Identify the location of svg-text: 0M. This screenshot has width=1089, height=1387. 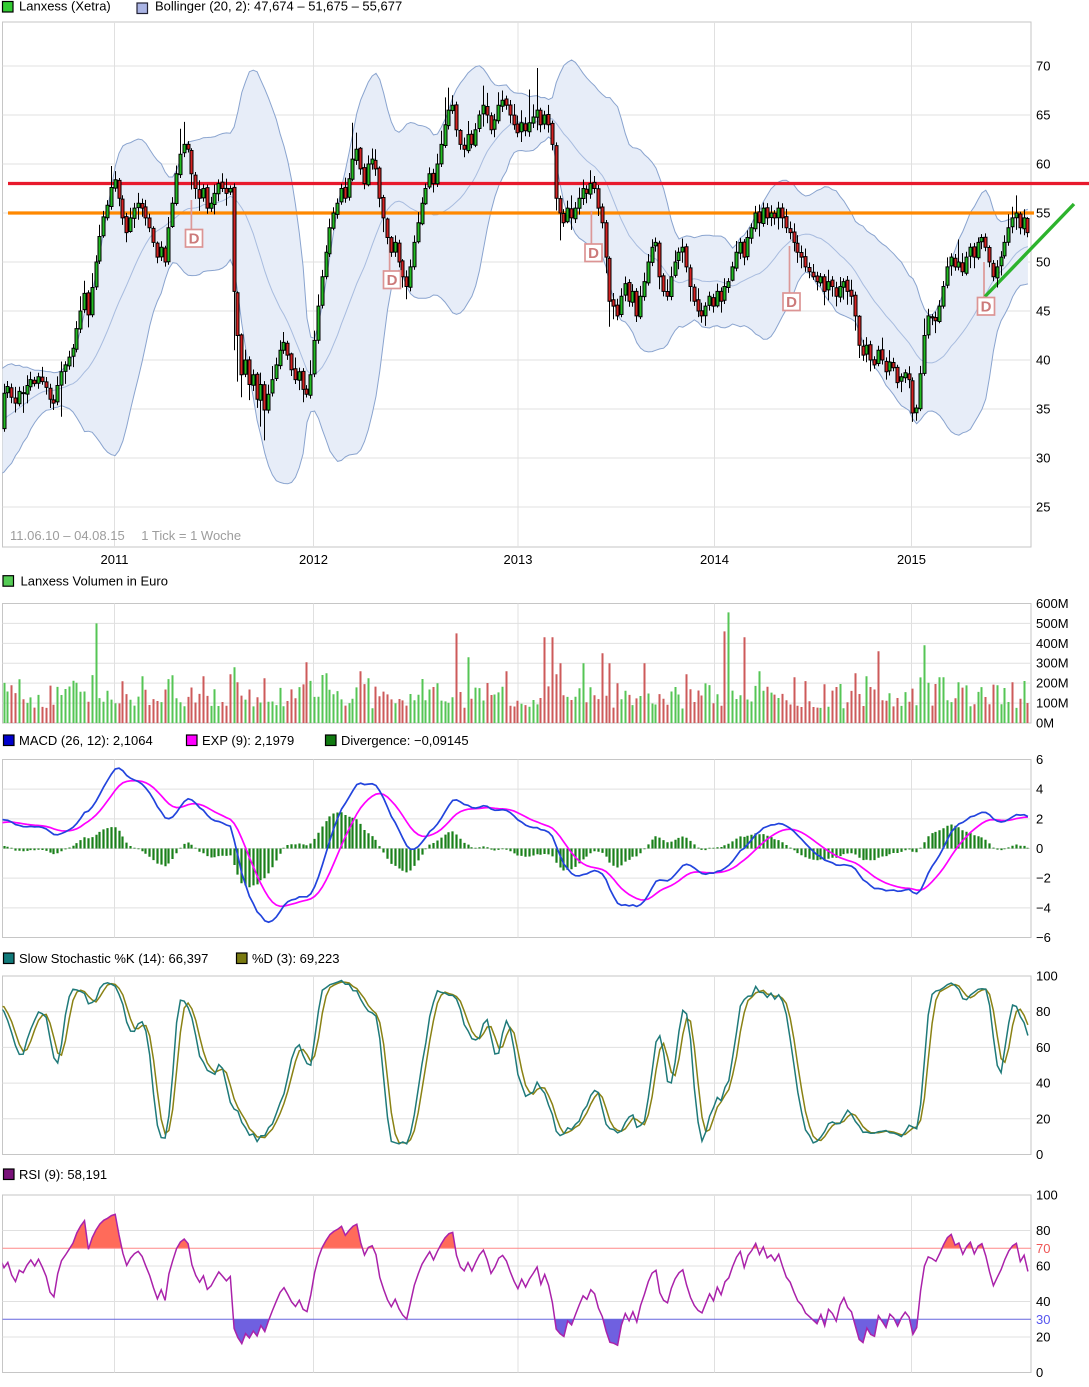
(1045, 723).